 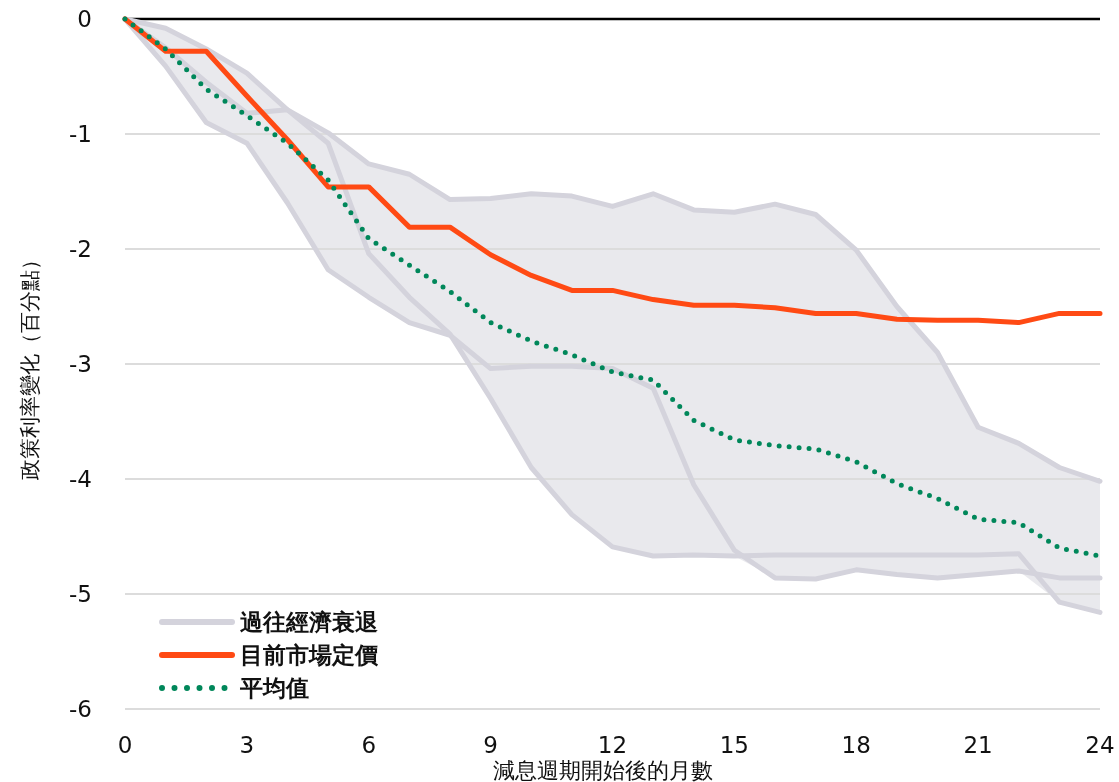 I want to click on y-tick-label: -6, so click(x=80, y=709).